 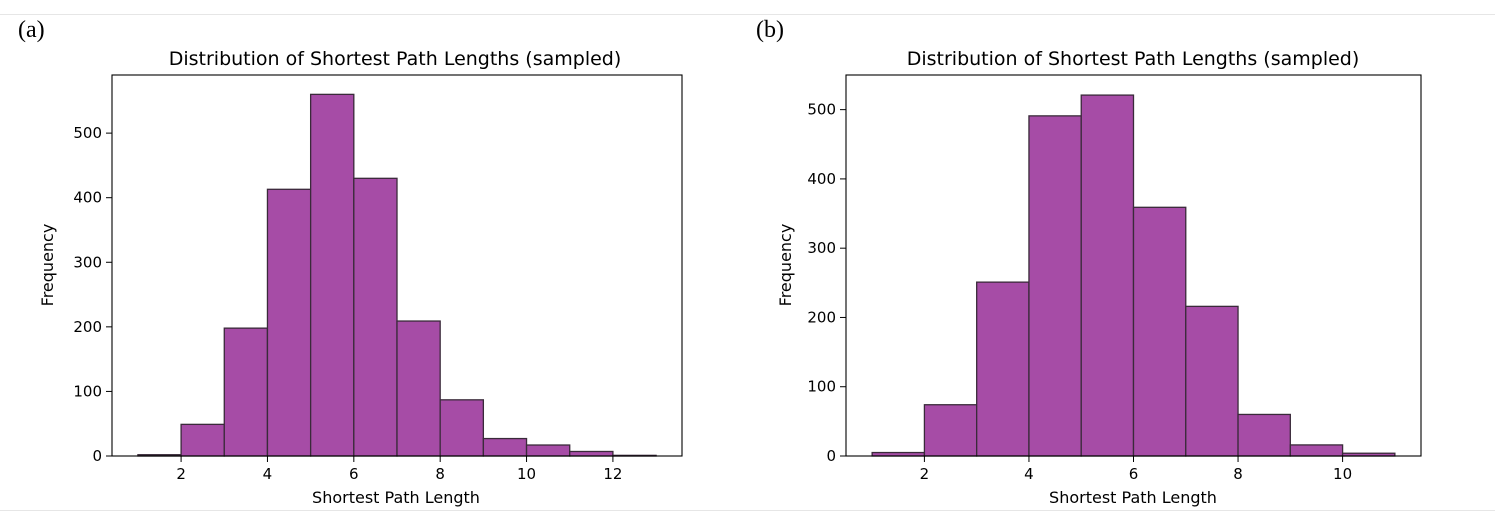 I want to click on x-axis-label-b: Shortest Path Length, so click(x=1133, y=497).